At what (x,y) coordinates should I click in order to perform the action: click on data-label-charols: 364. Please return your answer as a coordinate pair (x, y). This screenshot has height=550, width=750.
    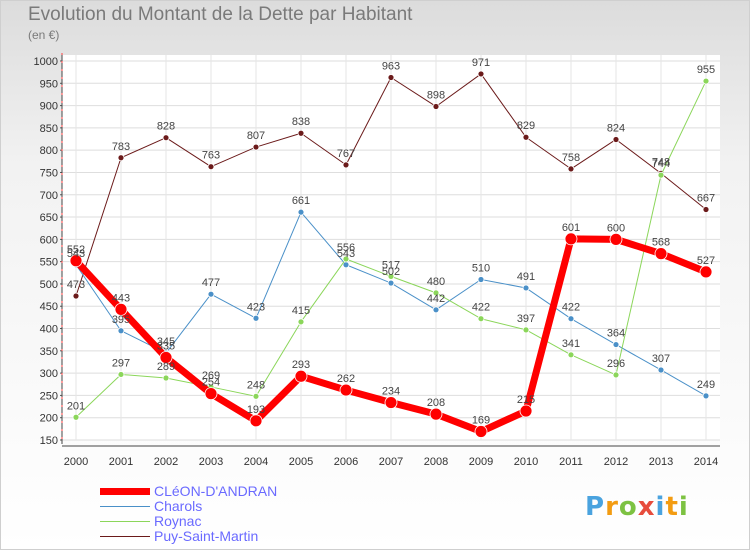
    Looking at the image, I should click on (616, 334).